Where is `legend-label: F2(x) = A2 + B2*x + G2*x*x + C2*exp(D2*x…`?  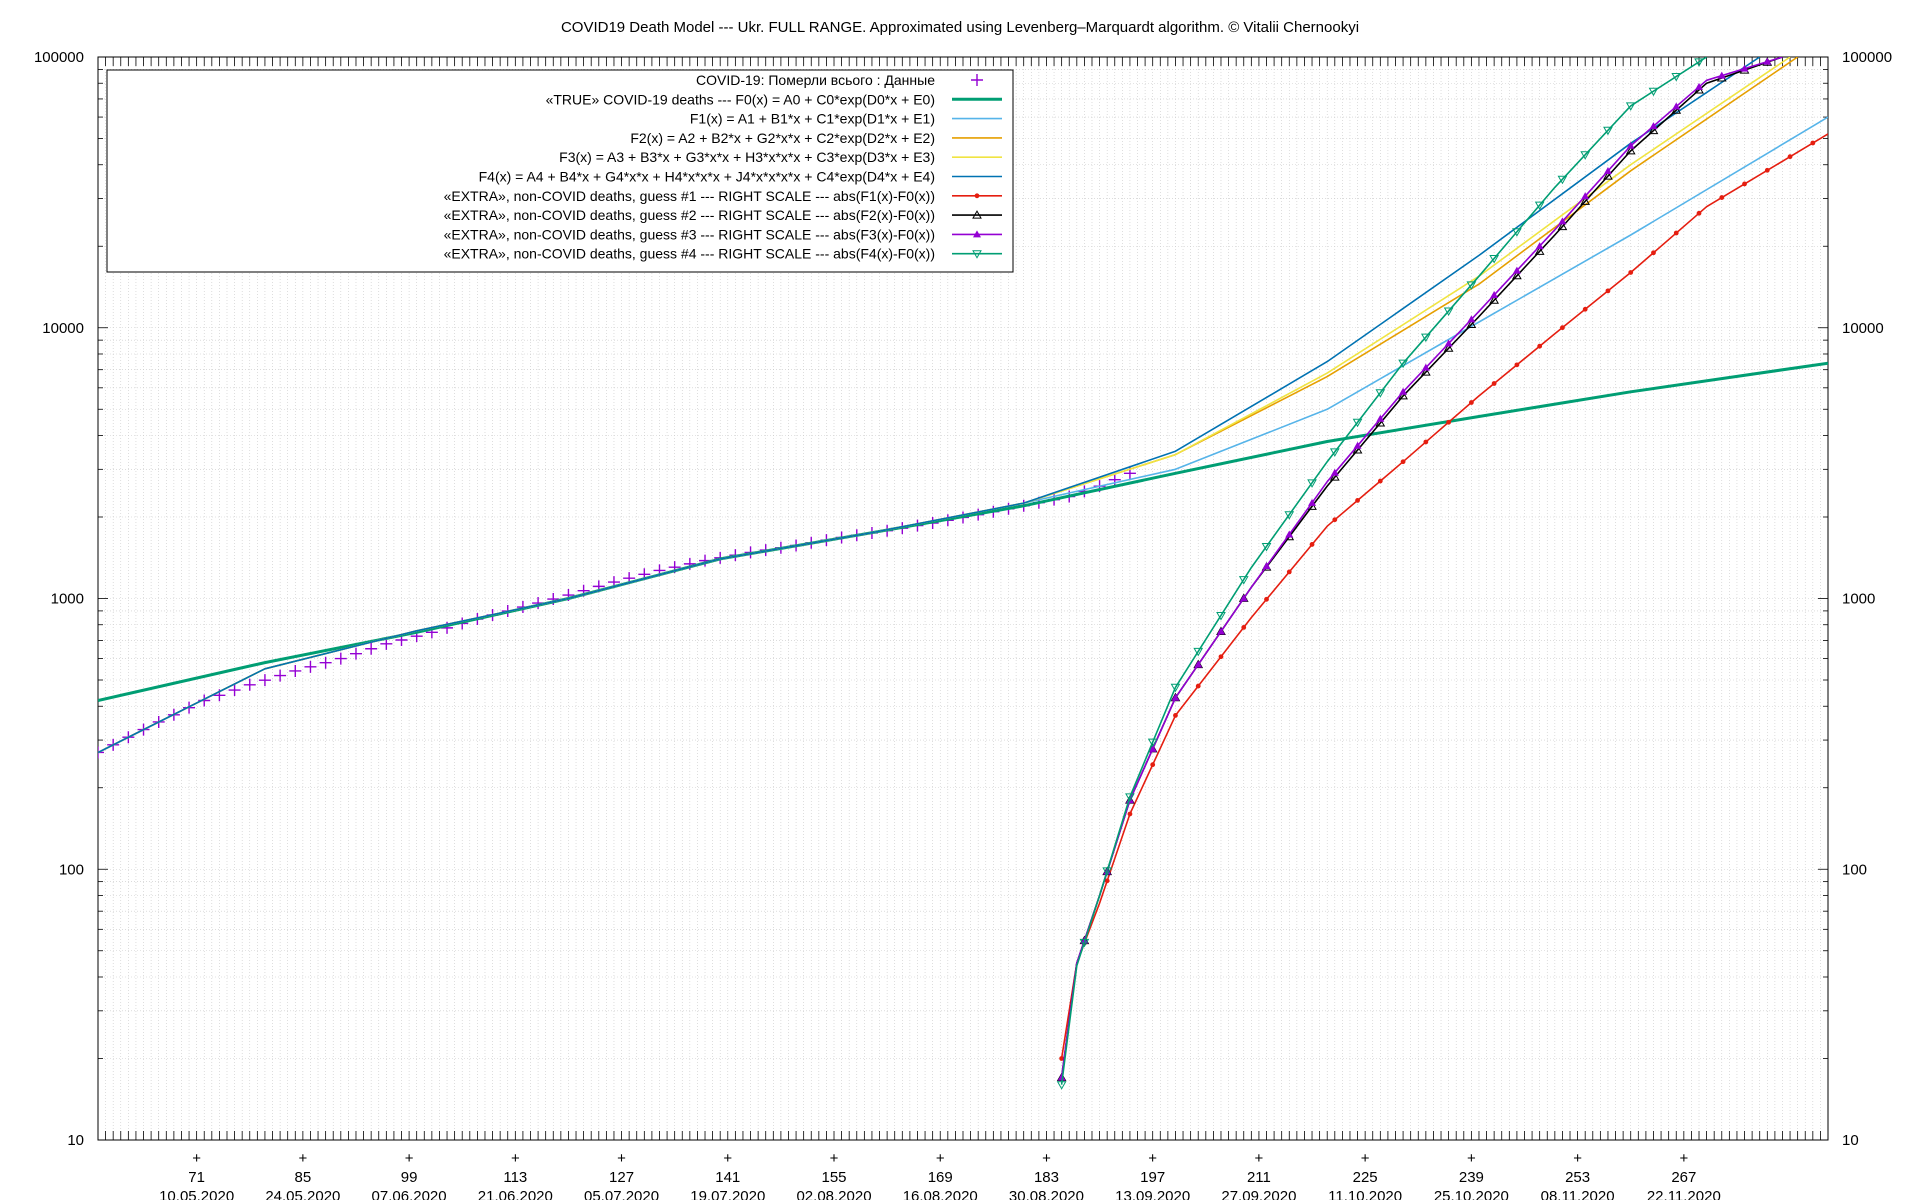
legend-label: F2(x) = A2 + B2*x + G2*x*x + C2*exp(D2*x… is located at coordinates (782, 138).